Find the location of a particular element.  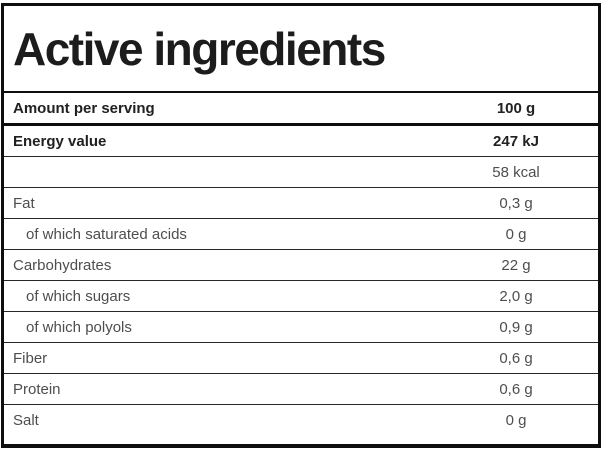

row-label: Salt is located at coordinates (26, 420).